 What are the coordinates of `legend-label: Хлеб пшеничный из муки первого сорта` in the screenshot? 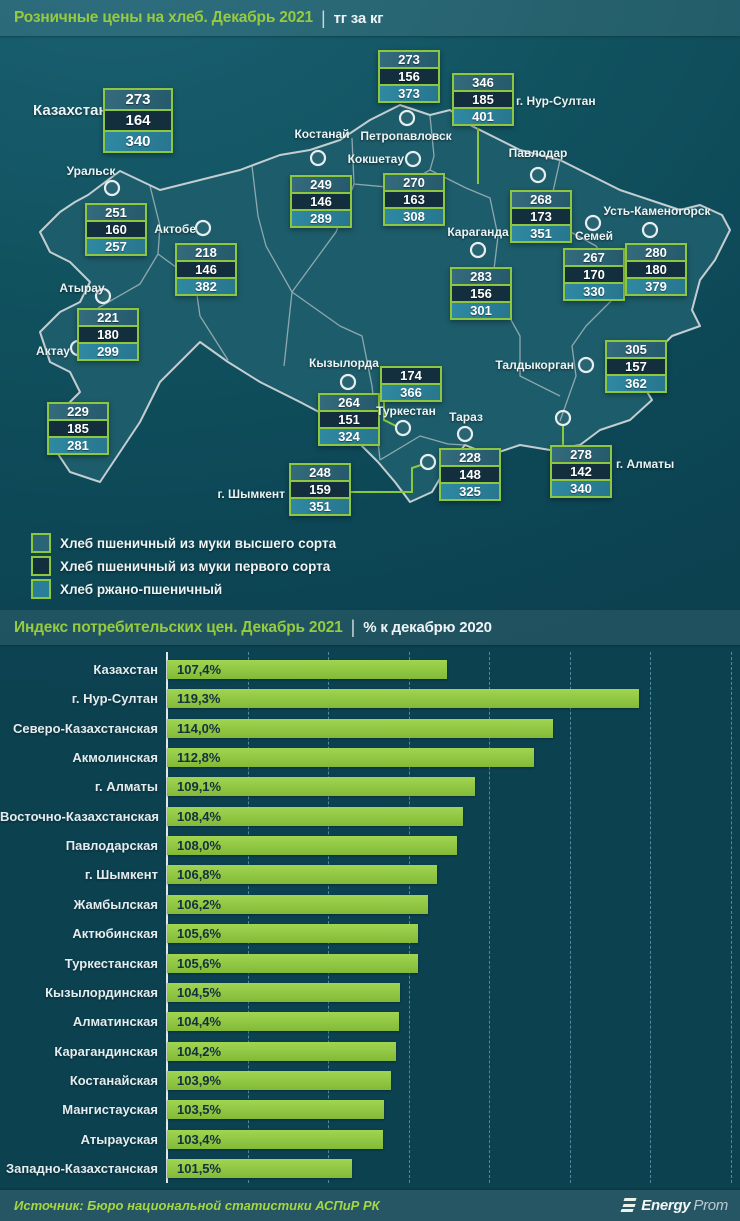 It's located at (195, 566).